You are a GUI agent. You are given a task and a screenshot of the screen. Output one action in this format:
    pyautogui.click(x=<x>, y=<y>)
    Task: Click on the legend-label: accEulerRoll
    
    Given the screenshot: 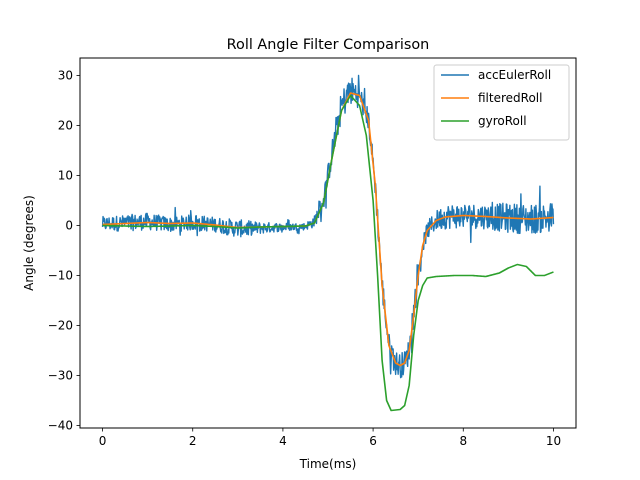 What is the action you would take?
    pyautogui.click(x=514, y=75)
    